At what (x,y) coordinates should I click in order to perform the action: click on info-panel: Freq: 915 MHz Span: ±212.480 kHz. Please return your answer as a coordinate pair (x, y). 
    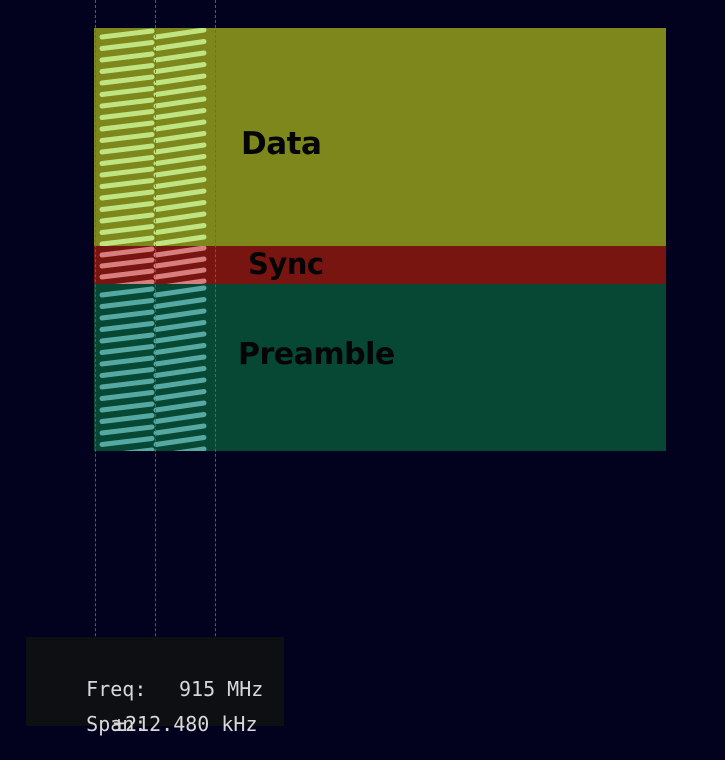
    Looking at the image, I should click on (155, 681).